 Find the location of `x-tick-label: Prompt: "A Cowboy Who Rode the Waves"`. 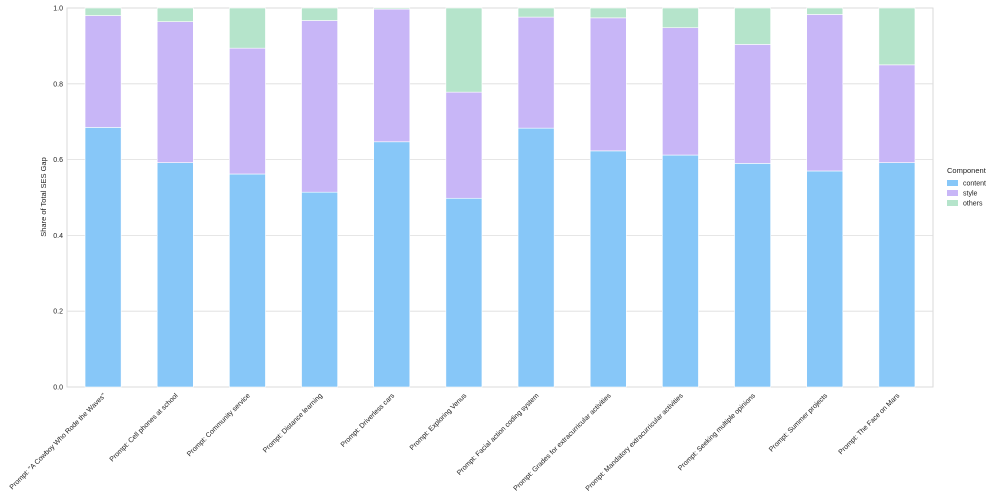

x-tick-label: Prompt: "A Cowboy Who Rode the Waves" is located at coordinates (58, 441).